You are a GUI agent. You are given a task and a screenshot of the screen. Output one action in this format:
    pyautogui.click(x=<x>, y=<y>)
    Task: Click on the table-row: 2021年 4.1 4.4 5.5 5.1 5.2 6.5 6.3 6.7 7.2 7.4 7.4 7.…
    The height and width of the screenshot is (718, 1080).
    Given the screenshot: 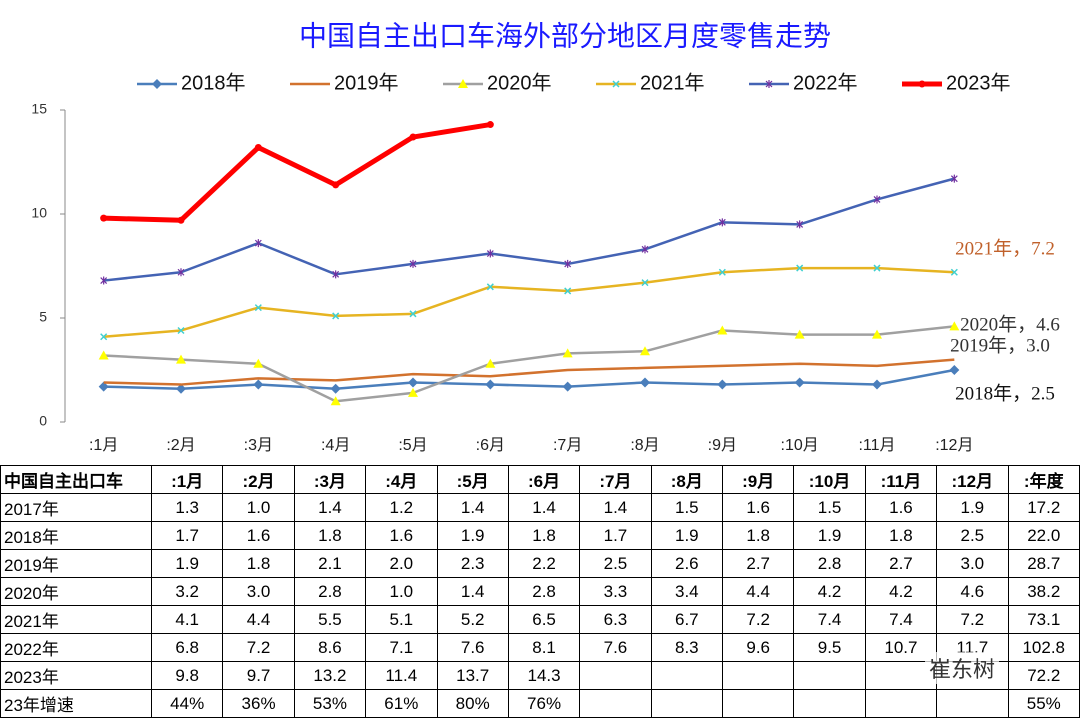 What is the action you would take?
    pyautogui.click(x=540, y=619)
    